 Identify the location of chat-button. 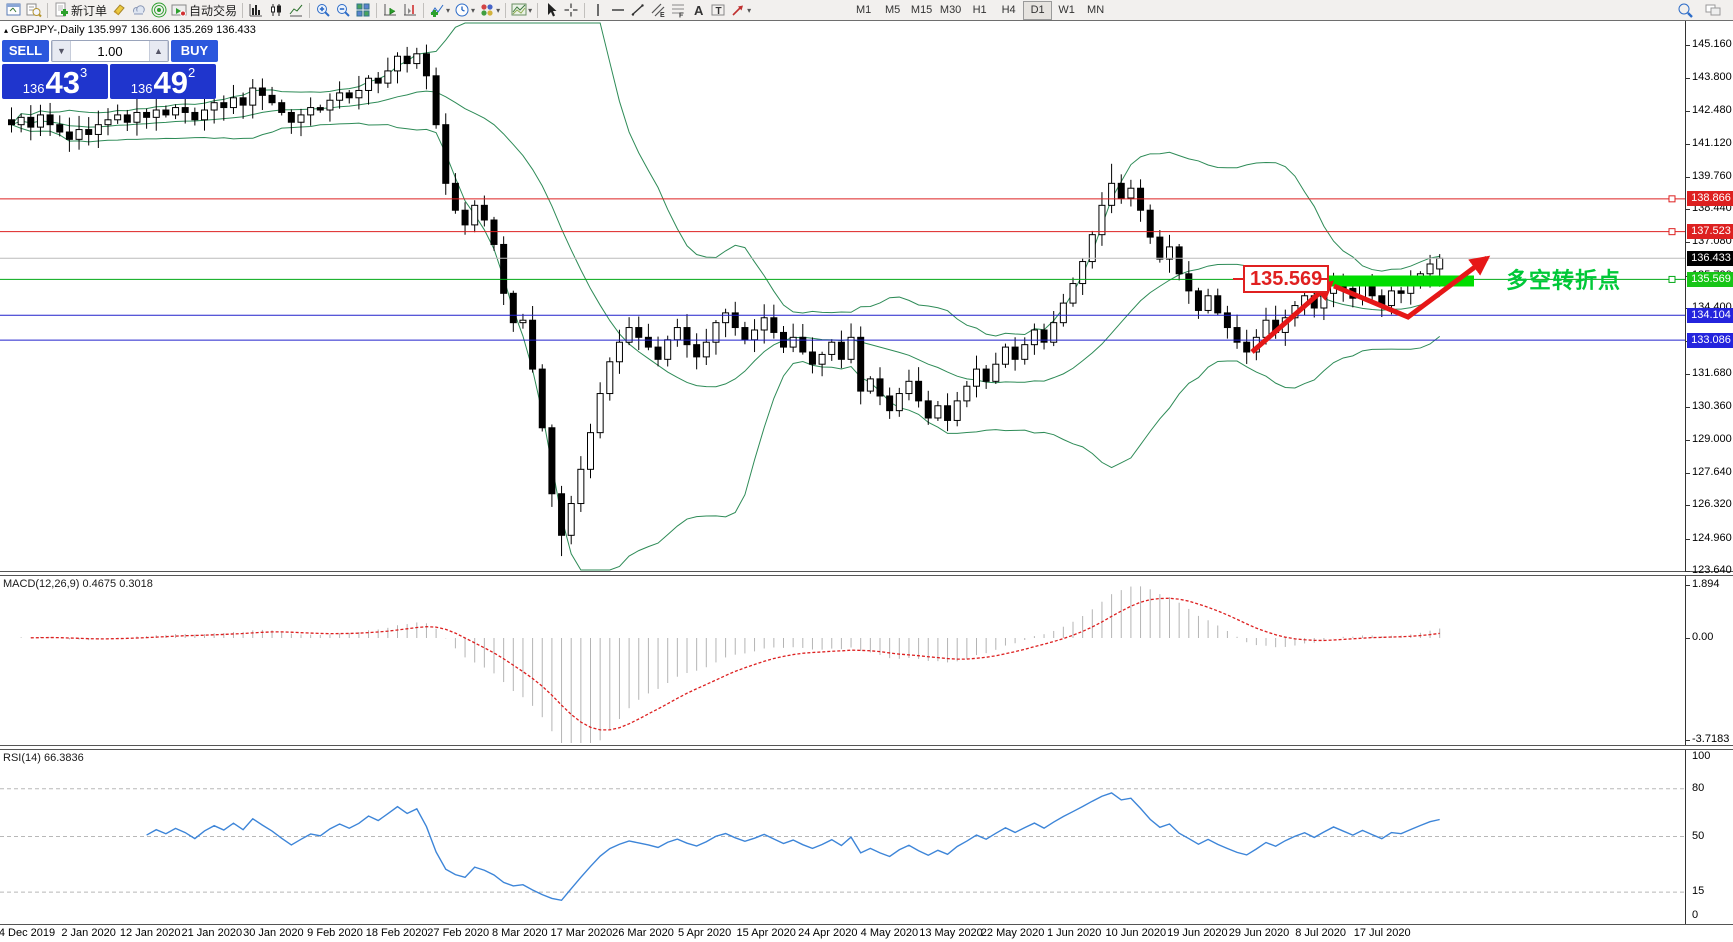
(1713, 10).